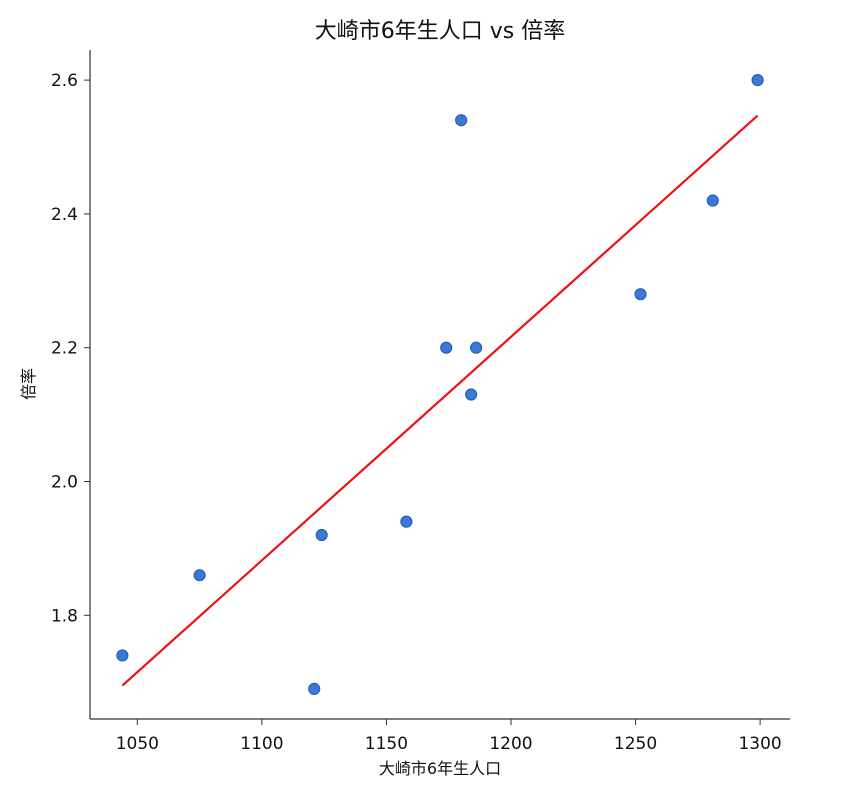 This screenshot has width=845, height=800. I want to click on y-tick-label: 2.6, so click(64, 81).